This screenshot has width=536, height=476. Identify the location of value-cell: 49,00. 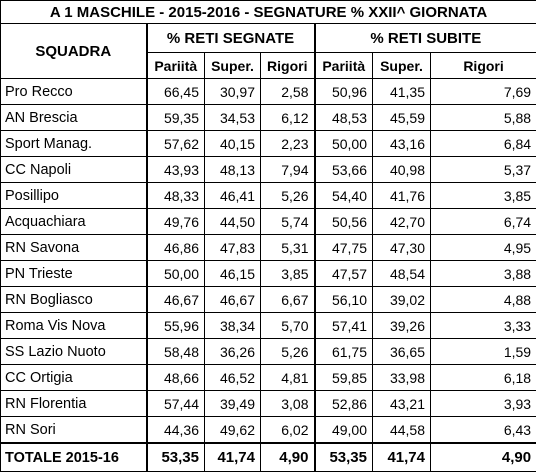
(343, 430).